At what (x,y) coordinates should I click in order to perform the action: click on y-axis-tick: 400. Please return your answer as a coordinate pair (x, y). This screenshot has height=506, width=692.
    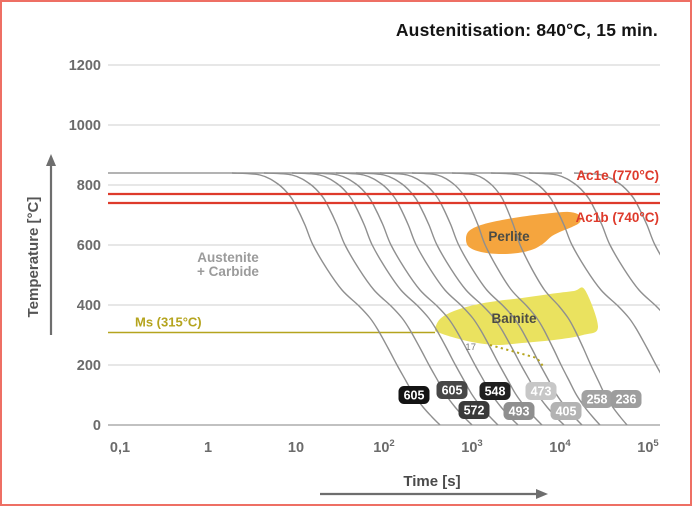
    Looking at the image, I should click on (89, 306).